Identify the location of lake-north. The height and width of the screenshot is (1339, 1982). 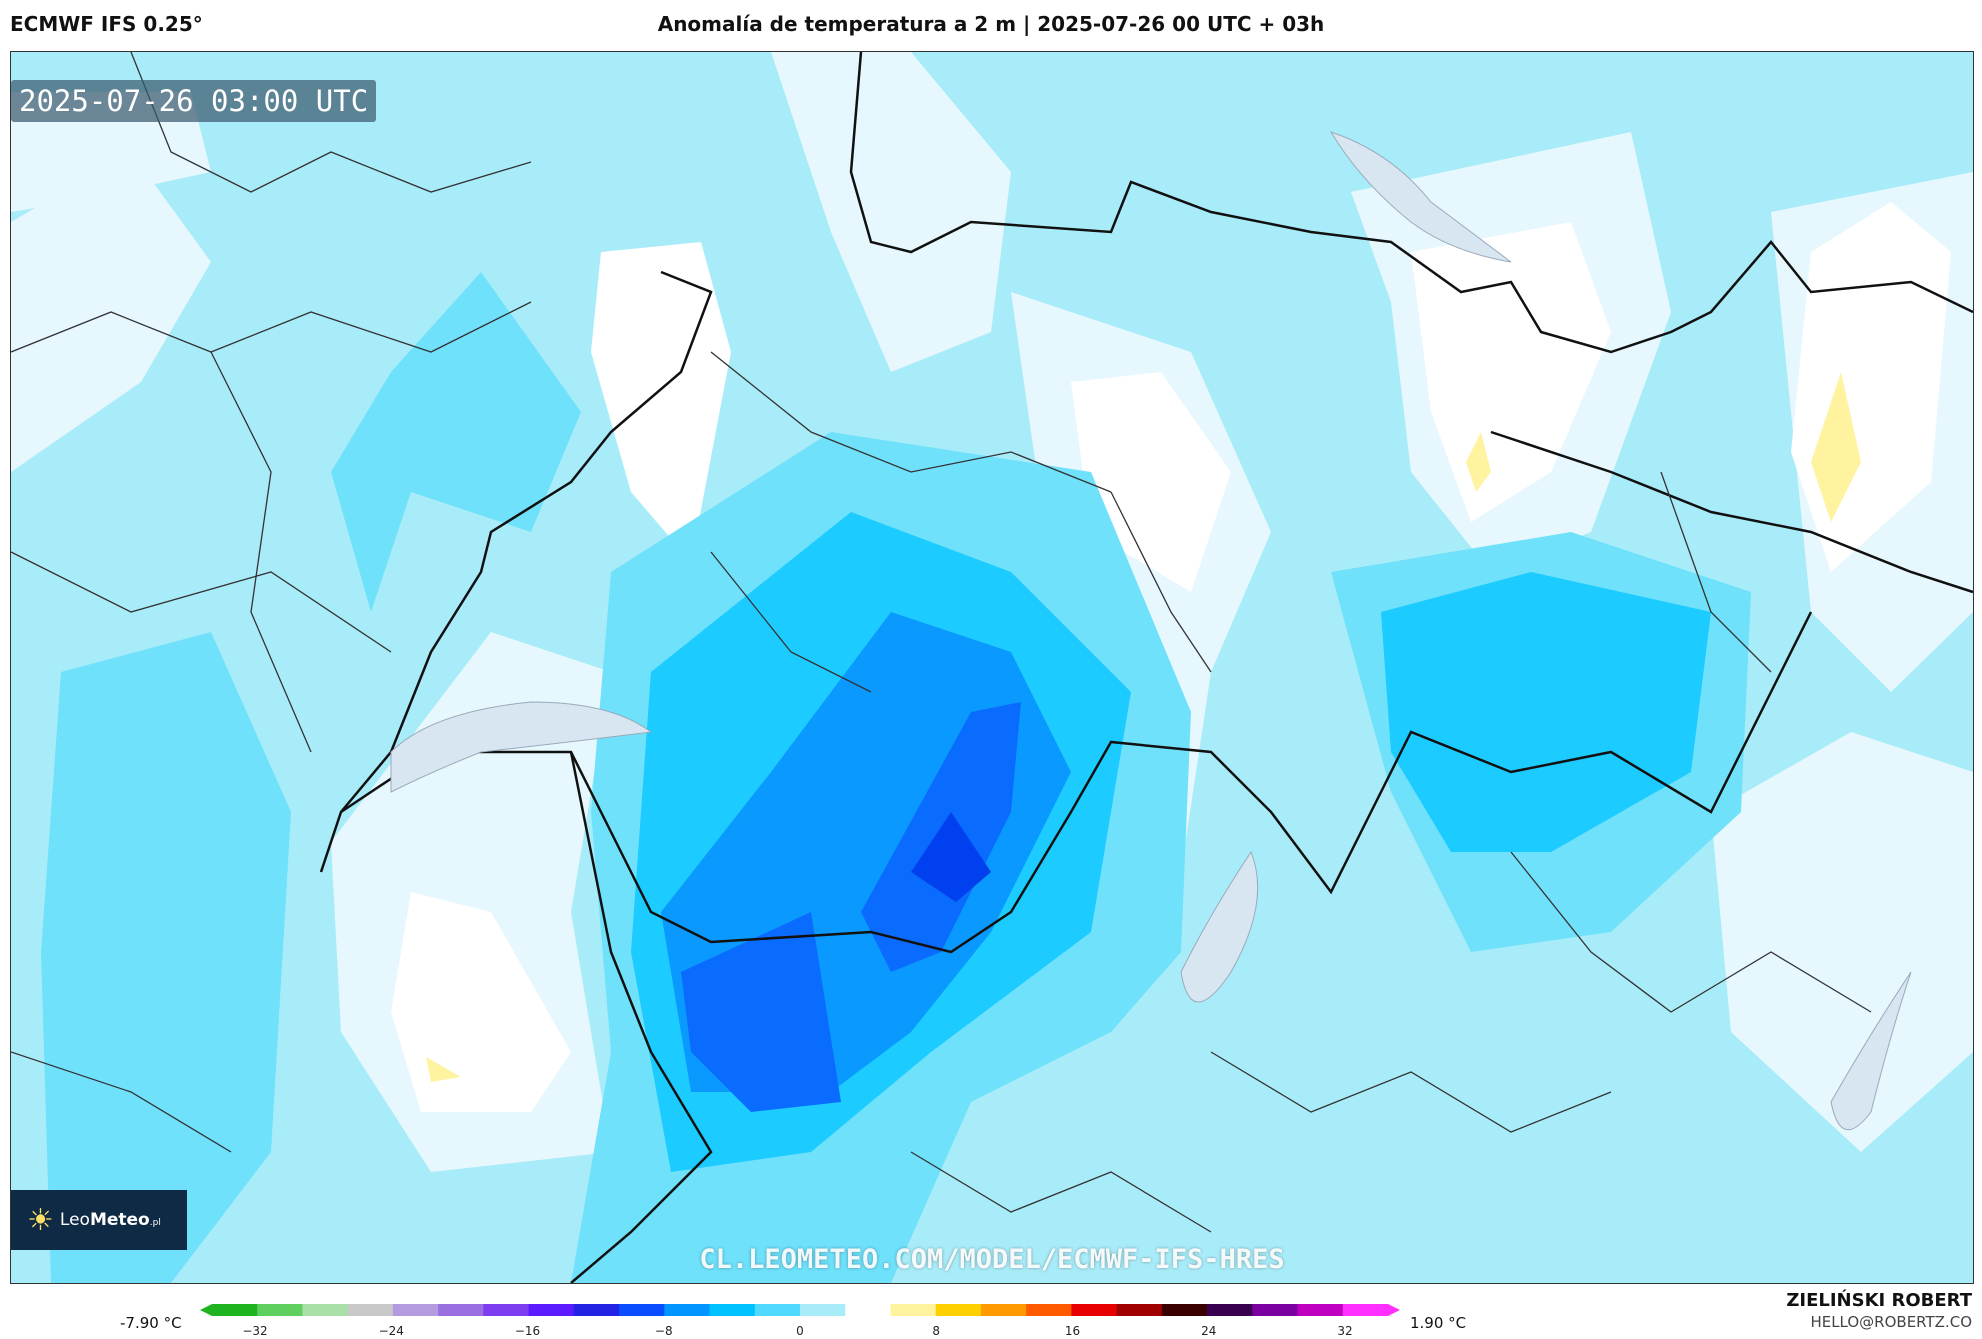
(1420, 197).